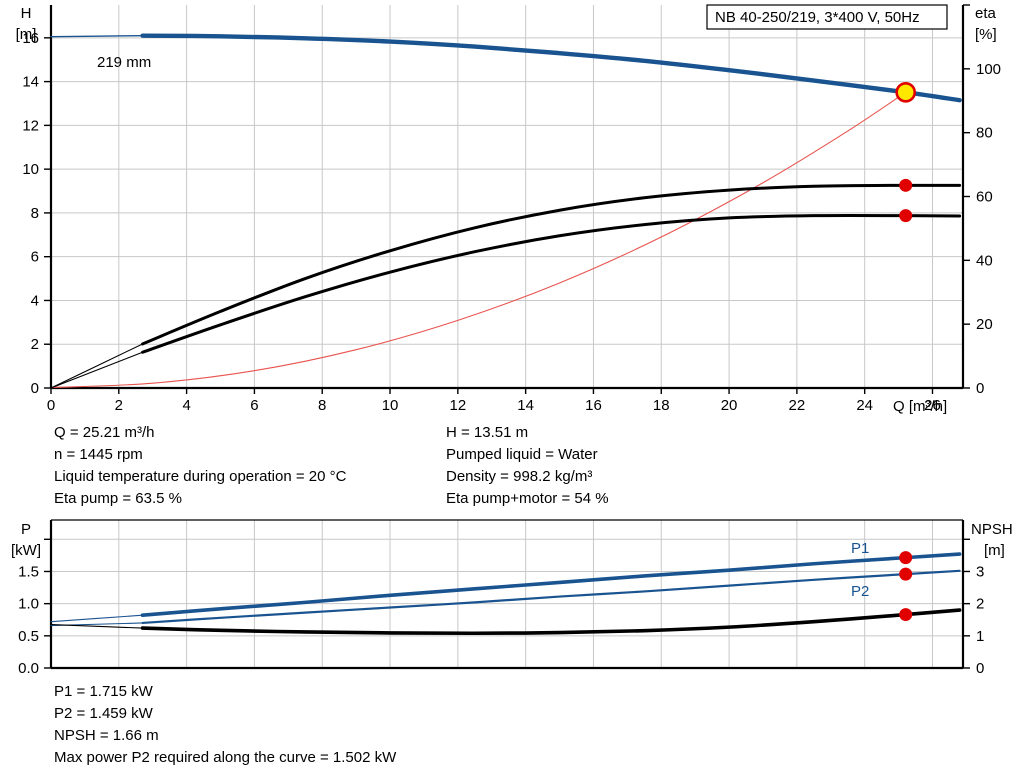  What do you see at coordinates (980, 636) in the screenshot?
I see `svg-text: 1` at bounding box center [980, 636].